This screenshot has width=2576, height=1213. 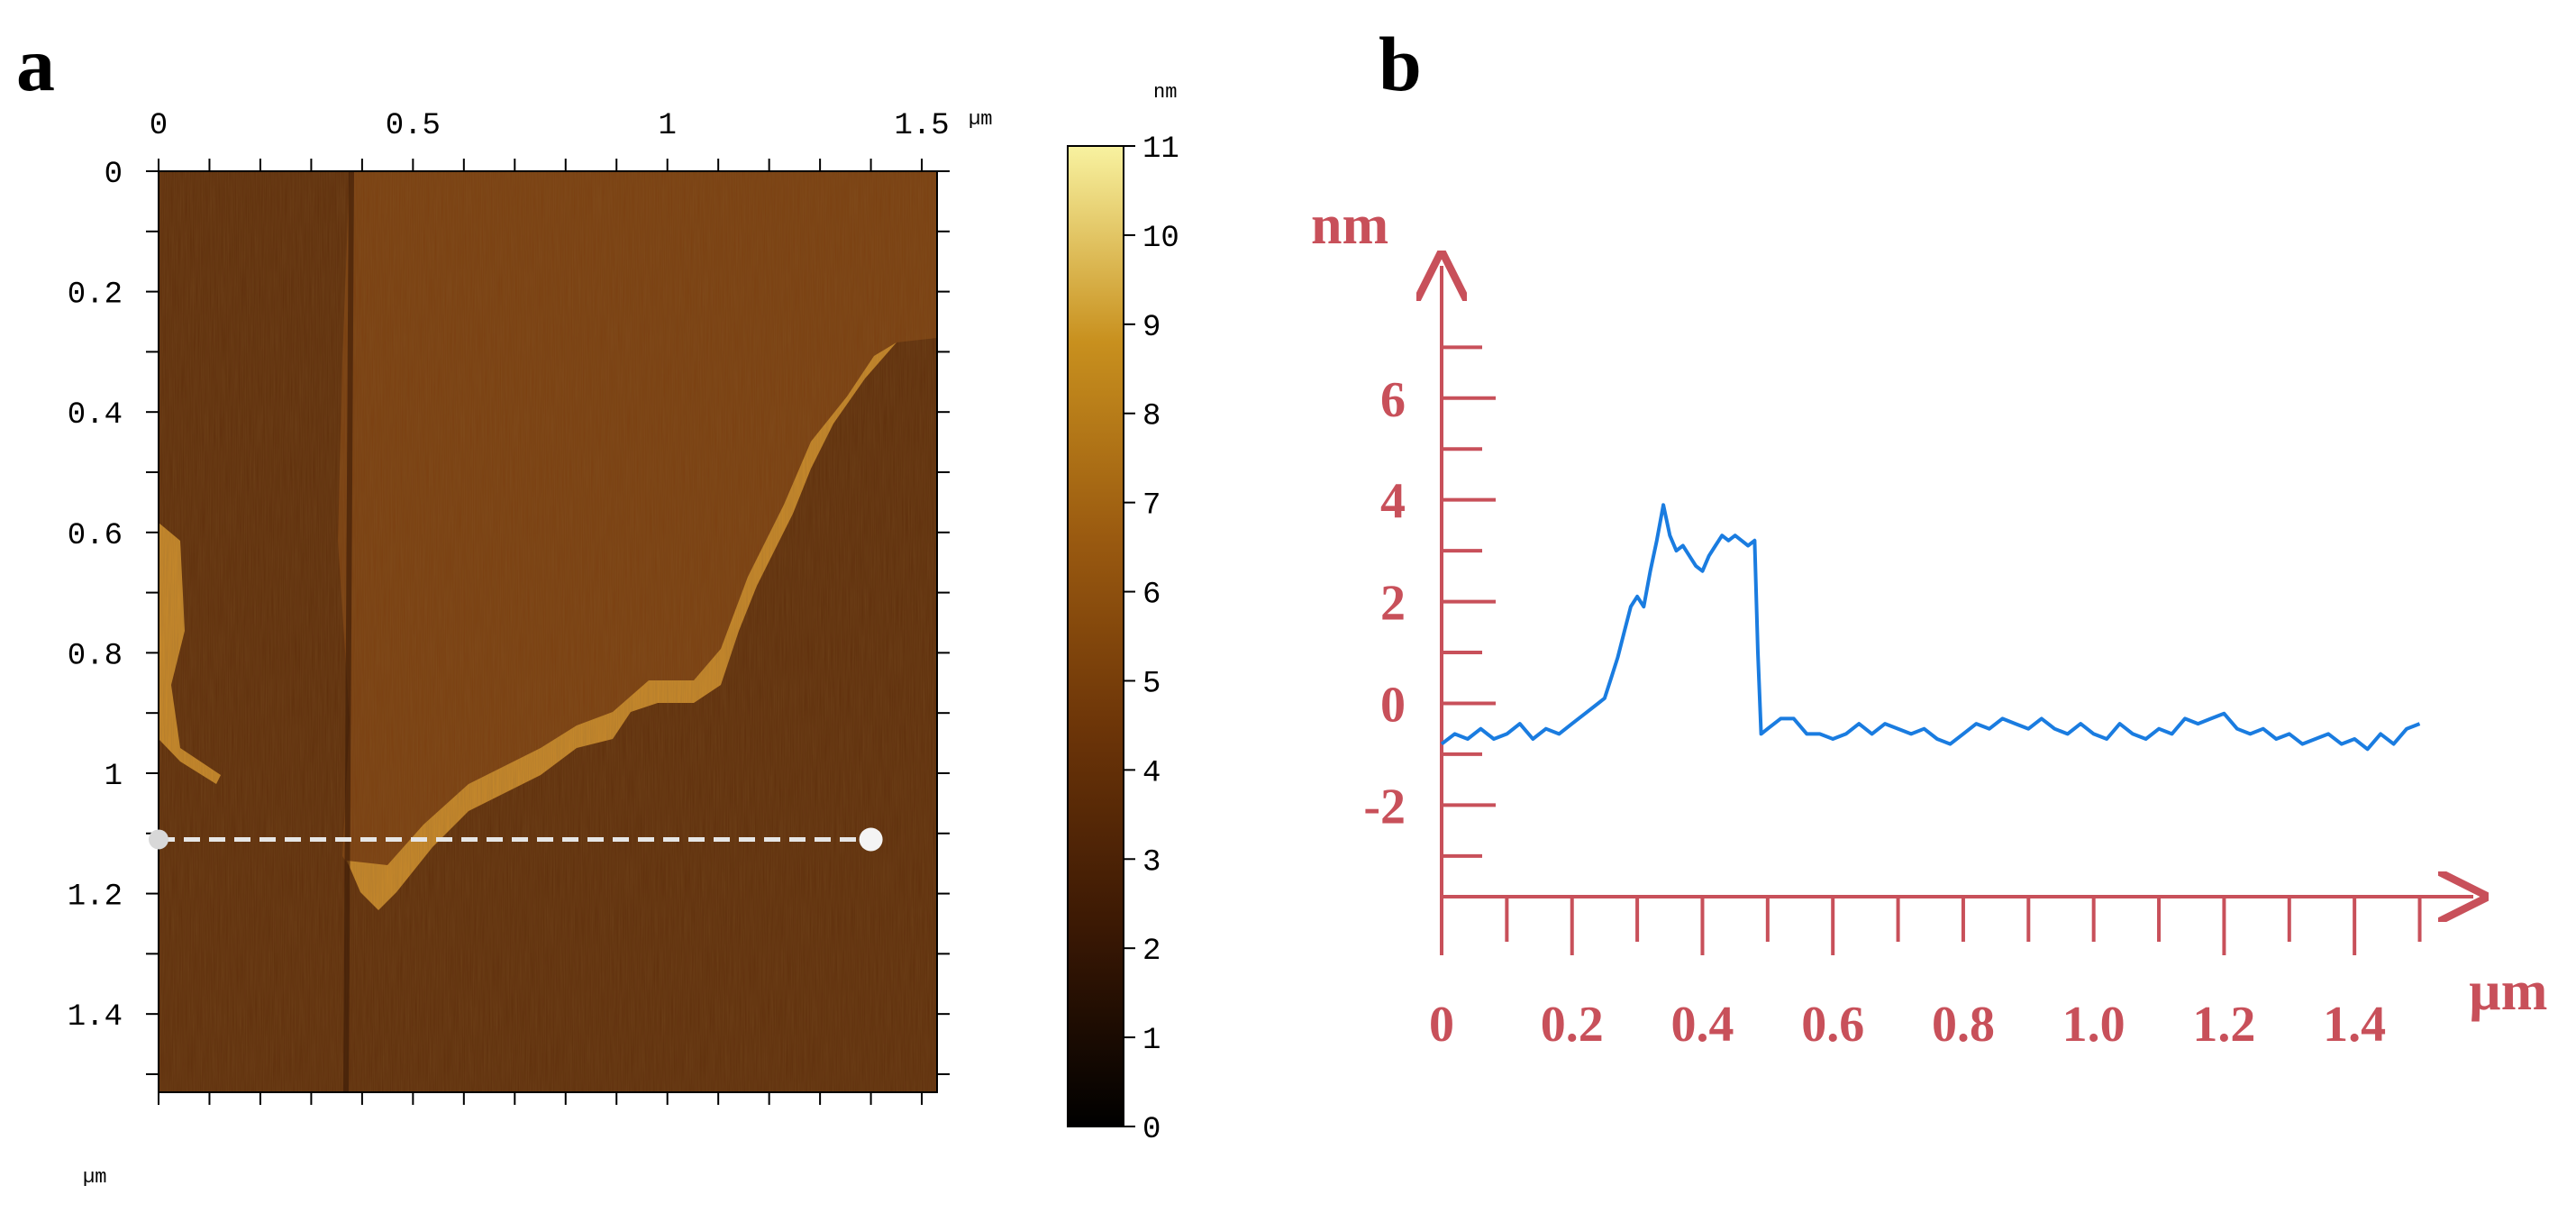 What do you see at coordinates (1151, 1130) in the screenshot?
I see `colorbar-tick-label: 0` at bounding box center [1151, 1130].